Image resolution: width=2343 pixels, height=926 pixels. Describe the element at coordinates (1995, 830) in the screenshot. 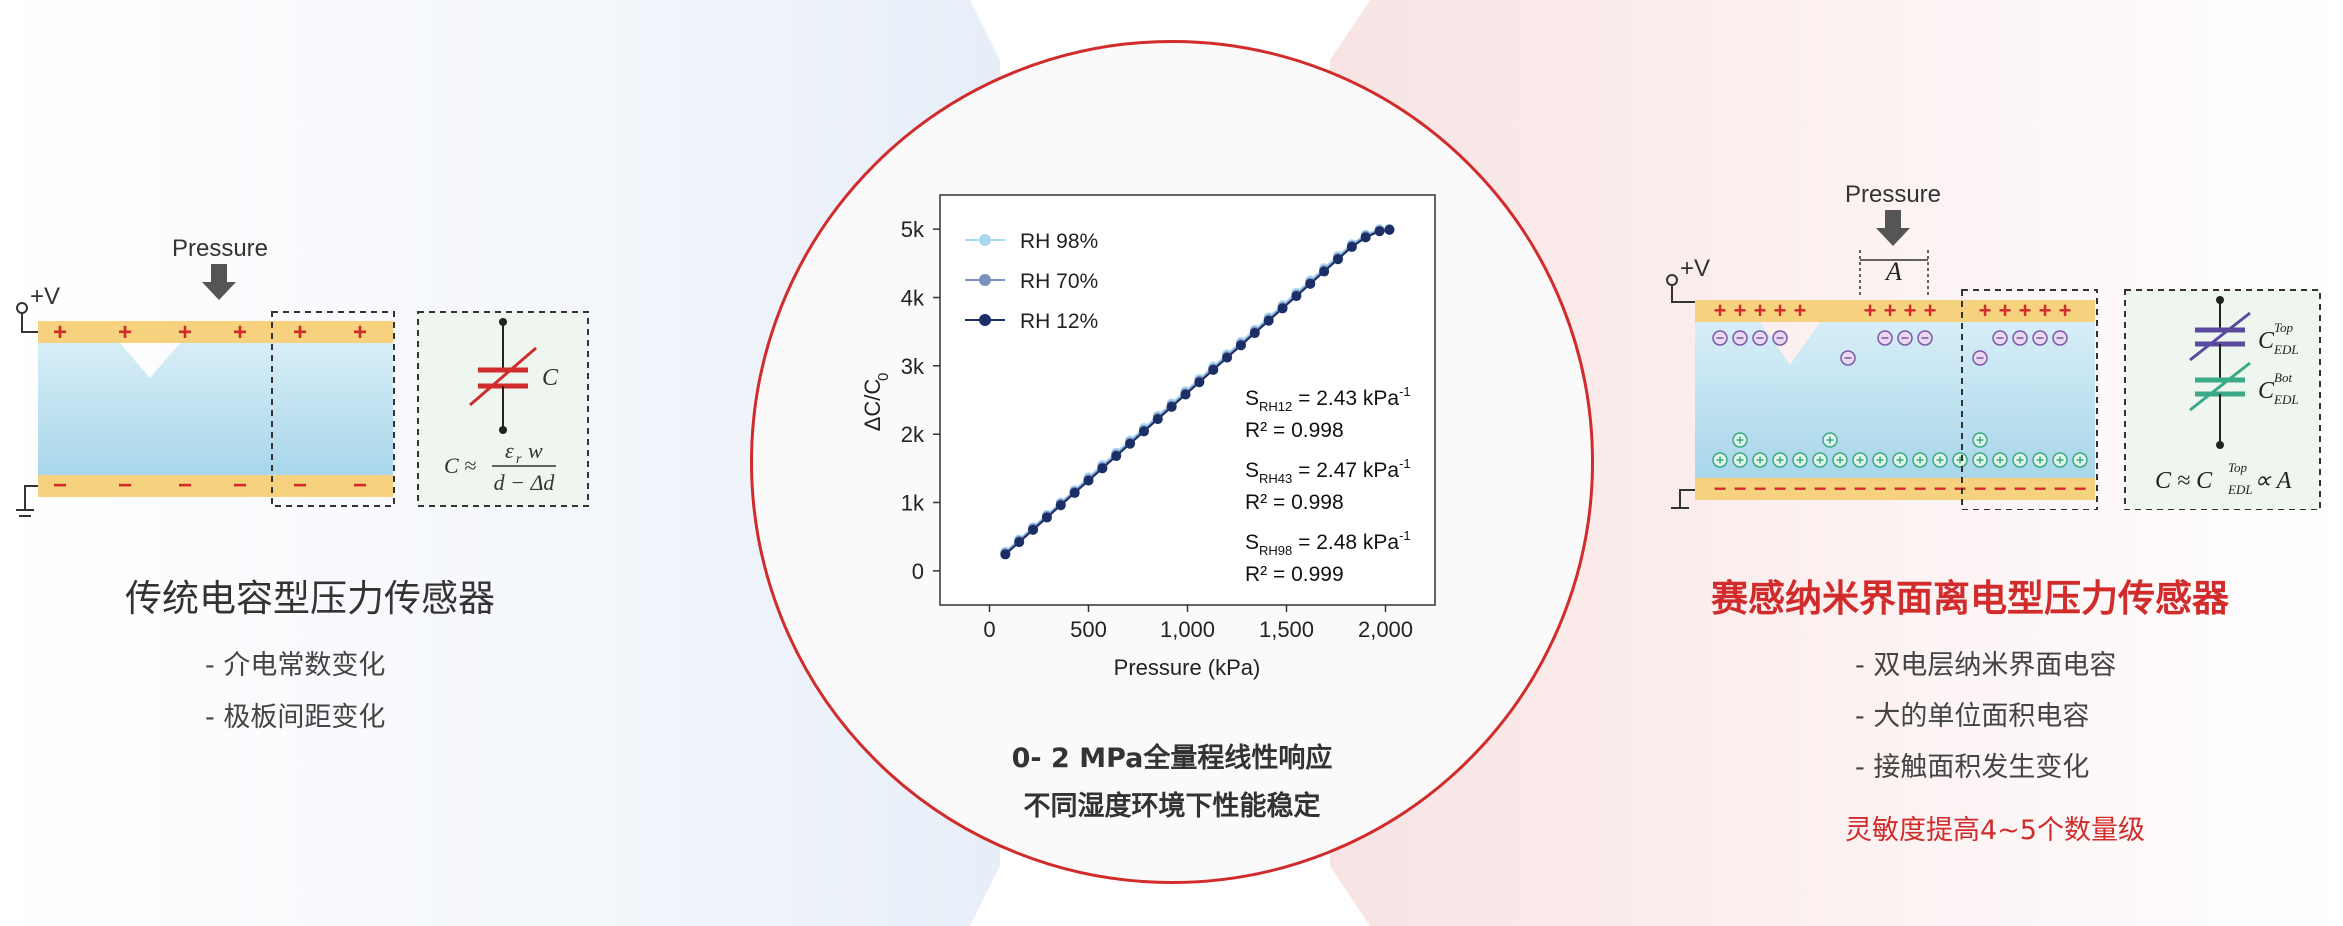

I see `right-emphasis: 灵敏度提高4~5个数量级` at that location.